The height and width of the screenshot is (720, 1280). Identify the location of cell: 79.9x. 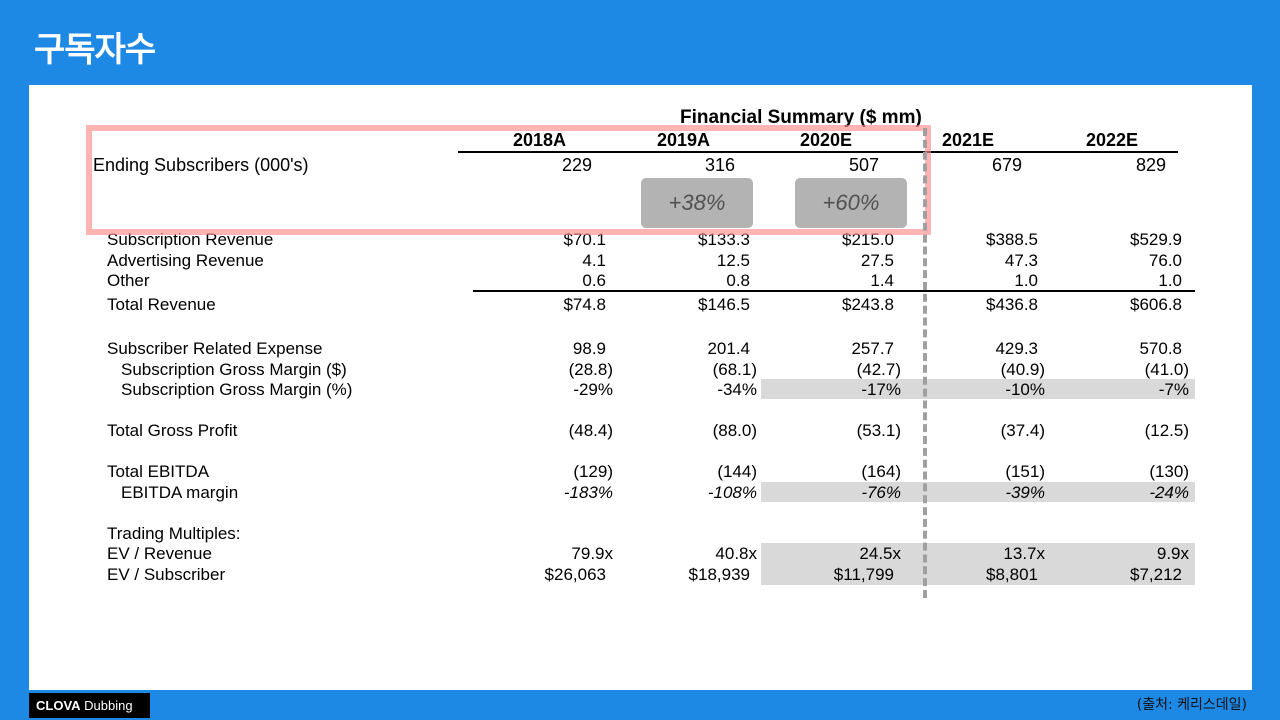
(592, 553).